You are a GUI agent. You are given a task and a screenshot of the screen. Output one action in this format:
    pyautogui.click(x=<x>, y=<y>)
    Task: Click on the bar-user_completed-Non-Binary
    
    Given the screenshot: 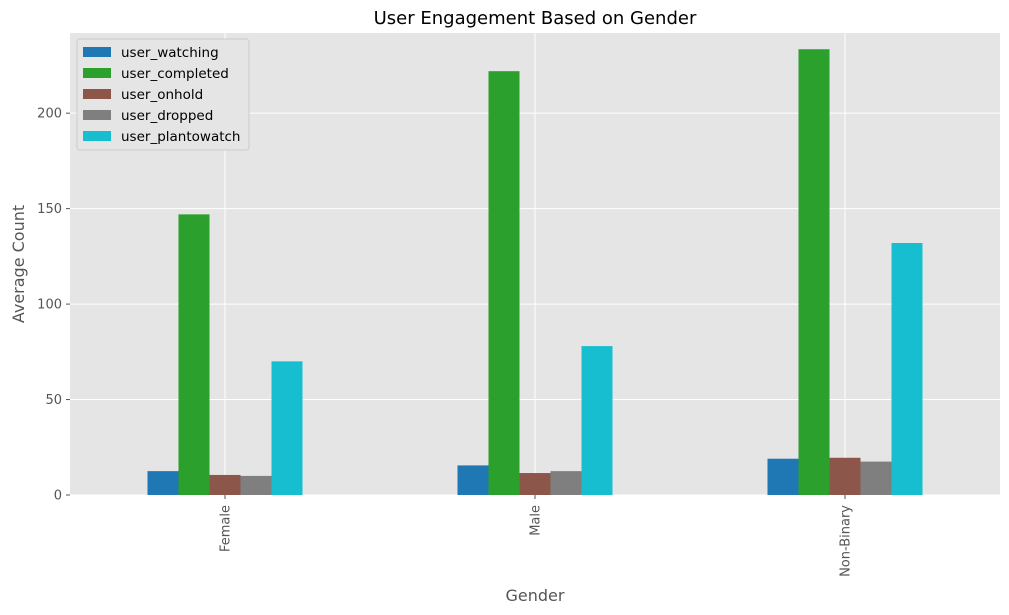 What is the action you would take?
    pyautogui.click(x=814, y=272)
    